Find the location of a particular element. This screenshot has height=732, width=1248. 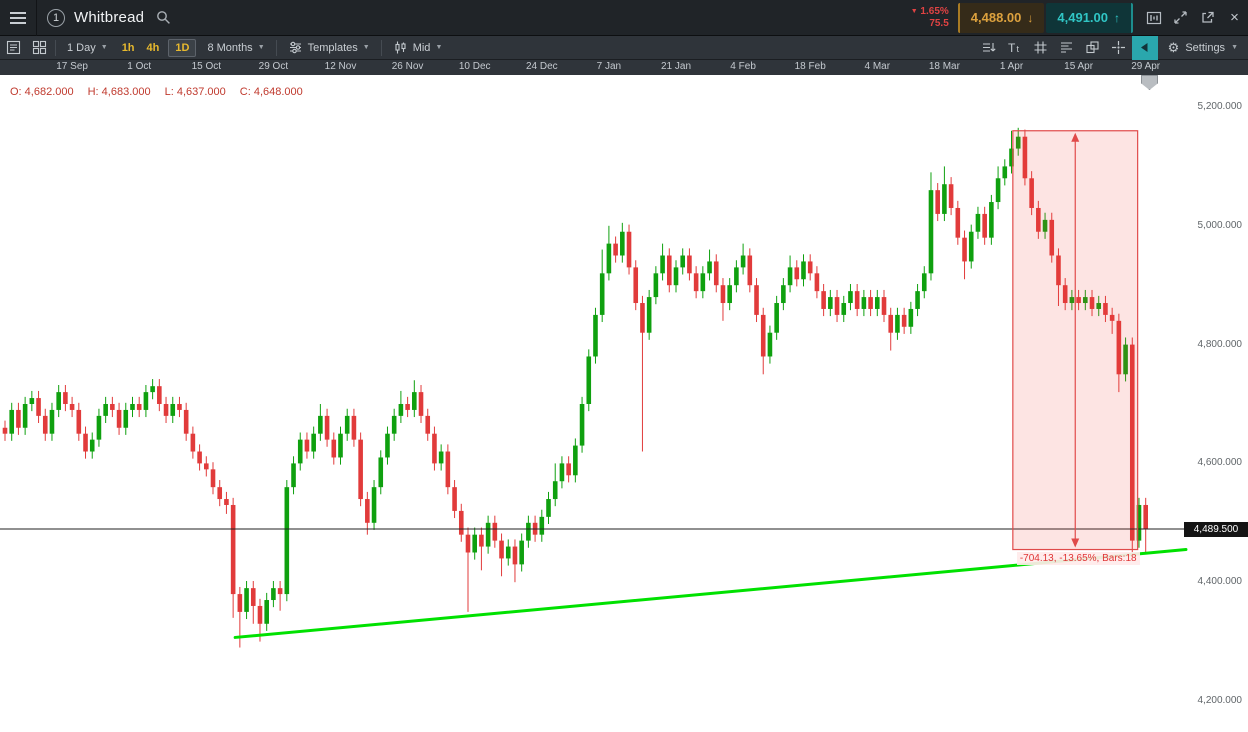

timeframe-1d-button: 1D is located at coordinates (182, 47).